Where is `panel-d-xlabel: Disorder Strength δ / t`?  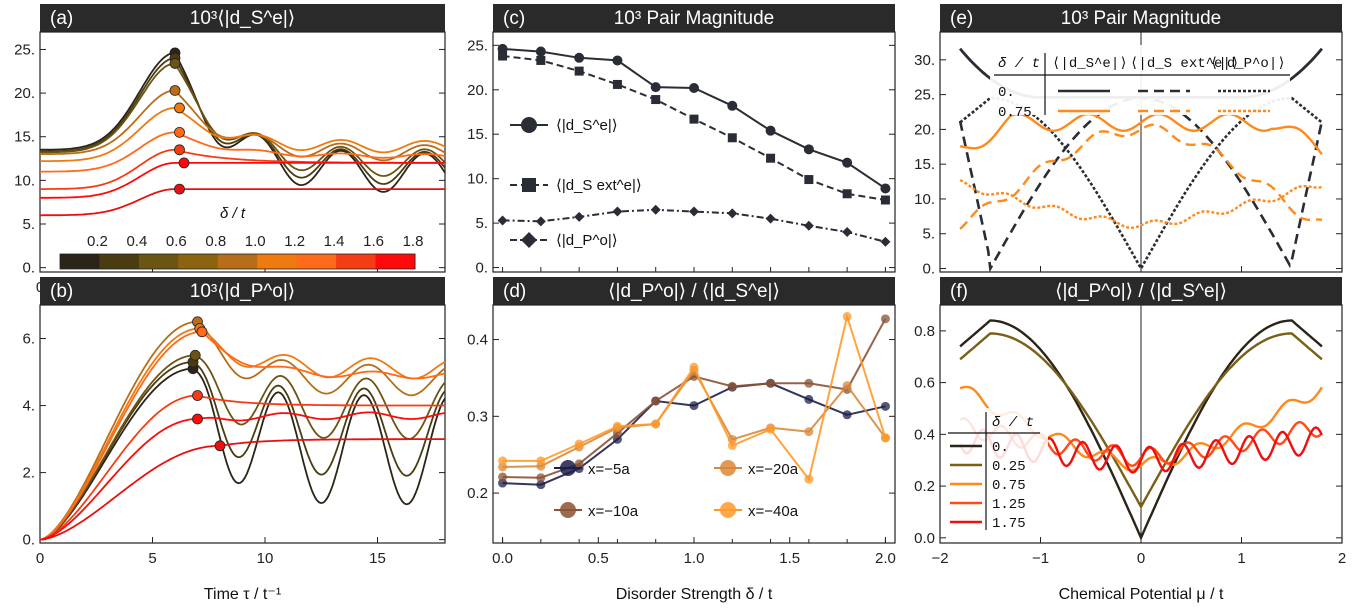
panel-d-xlabel: Disorder Strength δ / t is located at coordinates (694, 594).